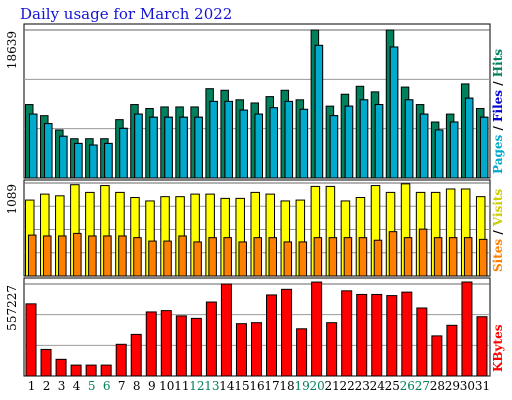 The height and width of the screenshot is (400, 512). I want to click on legend-entry: Files, so click(498, 106).